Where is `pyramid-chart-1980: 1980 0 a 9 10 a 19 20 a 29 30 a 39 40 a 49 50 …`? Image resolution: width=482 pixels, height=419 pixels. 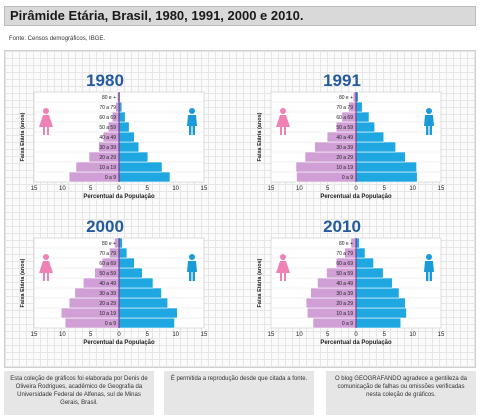 pyramid-chart-1980: 1980 0 a 9 10 a 19 20 a 29 30 a 39 40 a 49 50 … is located at coordinates (114, 135).